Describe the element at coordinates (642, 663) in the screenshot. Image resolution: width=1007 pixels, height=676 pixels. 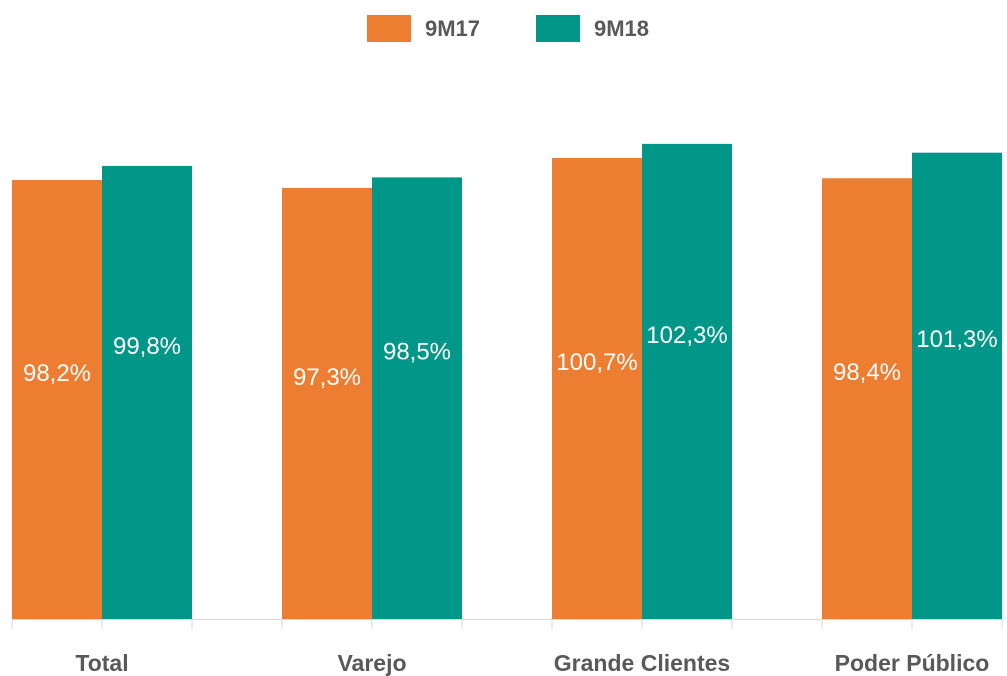
I see `x-tick-label: Grande Clientes` at that location.